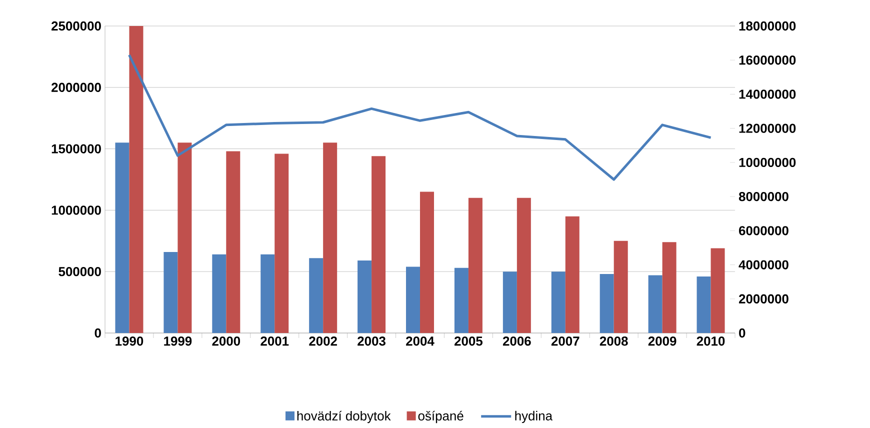 The image size is (870, 428). Describe the element at coordinates (710, 341) in the screenshot. I see `x-tick-label: 2010` at that location.